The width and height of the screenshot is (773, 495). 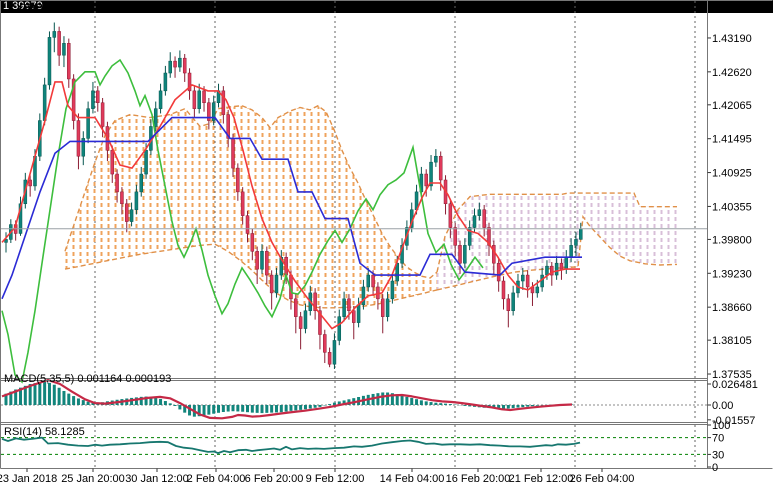 I want to click on rsi-tick-label: 100, so click(x=721, y=426).